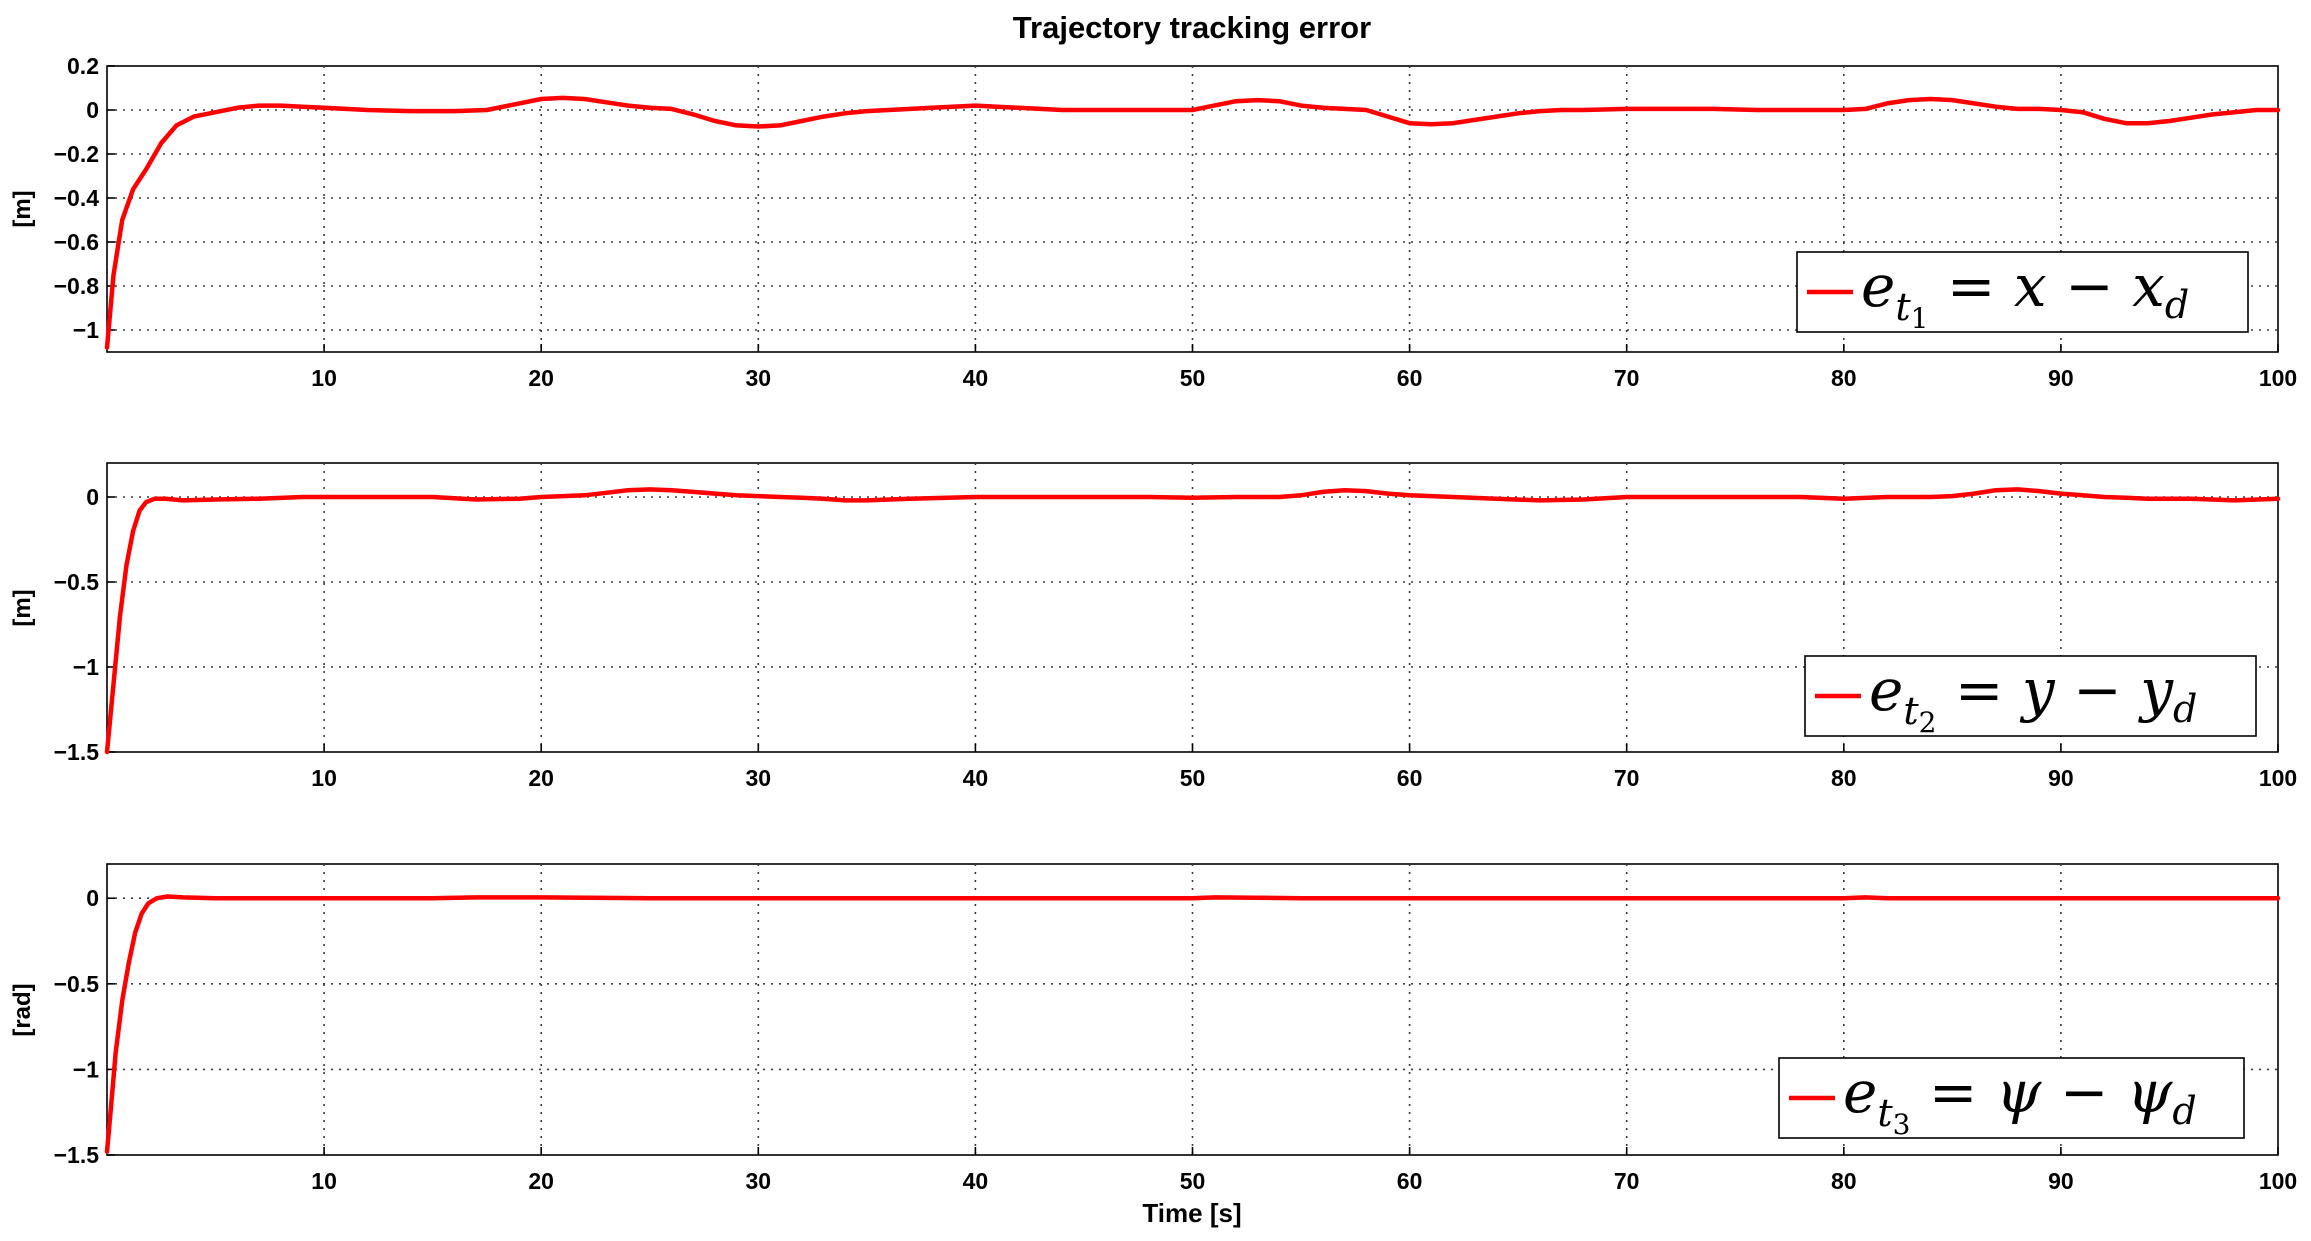 Image resolution: width=2311 pixels, height=1241 pixels. I want to click on legend: et3 = ψ − ψd, so click(2011, 1099).